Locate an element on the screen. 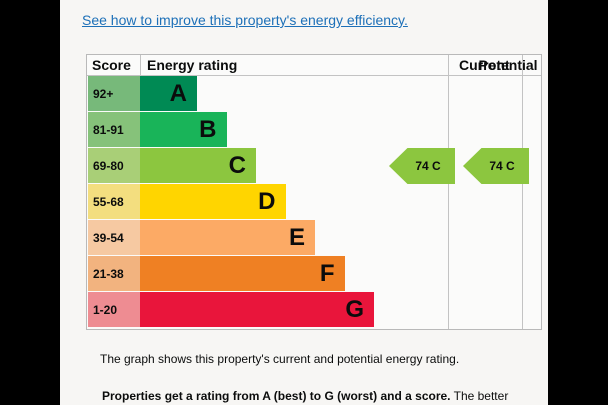 The image size is (608, 405). rating-letter-a: A is located at coordinates (178, 93).